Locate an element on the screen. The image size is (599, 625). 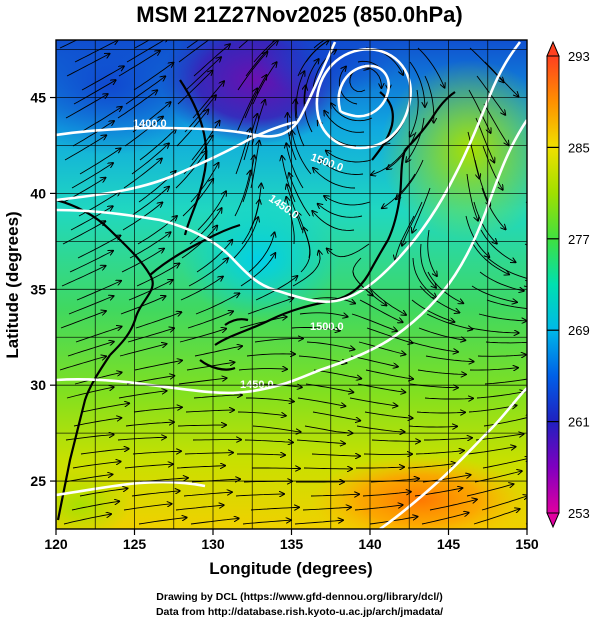
colorbar-tick-label: 293 is located at coordinates (579, 56).